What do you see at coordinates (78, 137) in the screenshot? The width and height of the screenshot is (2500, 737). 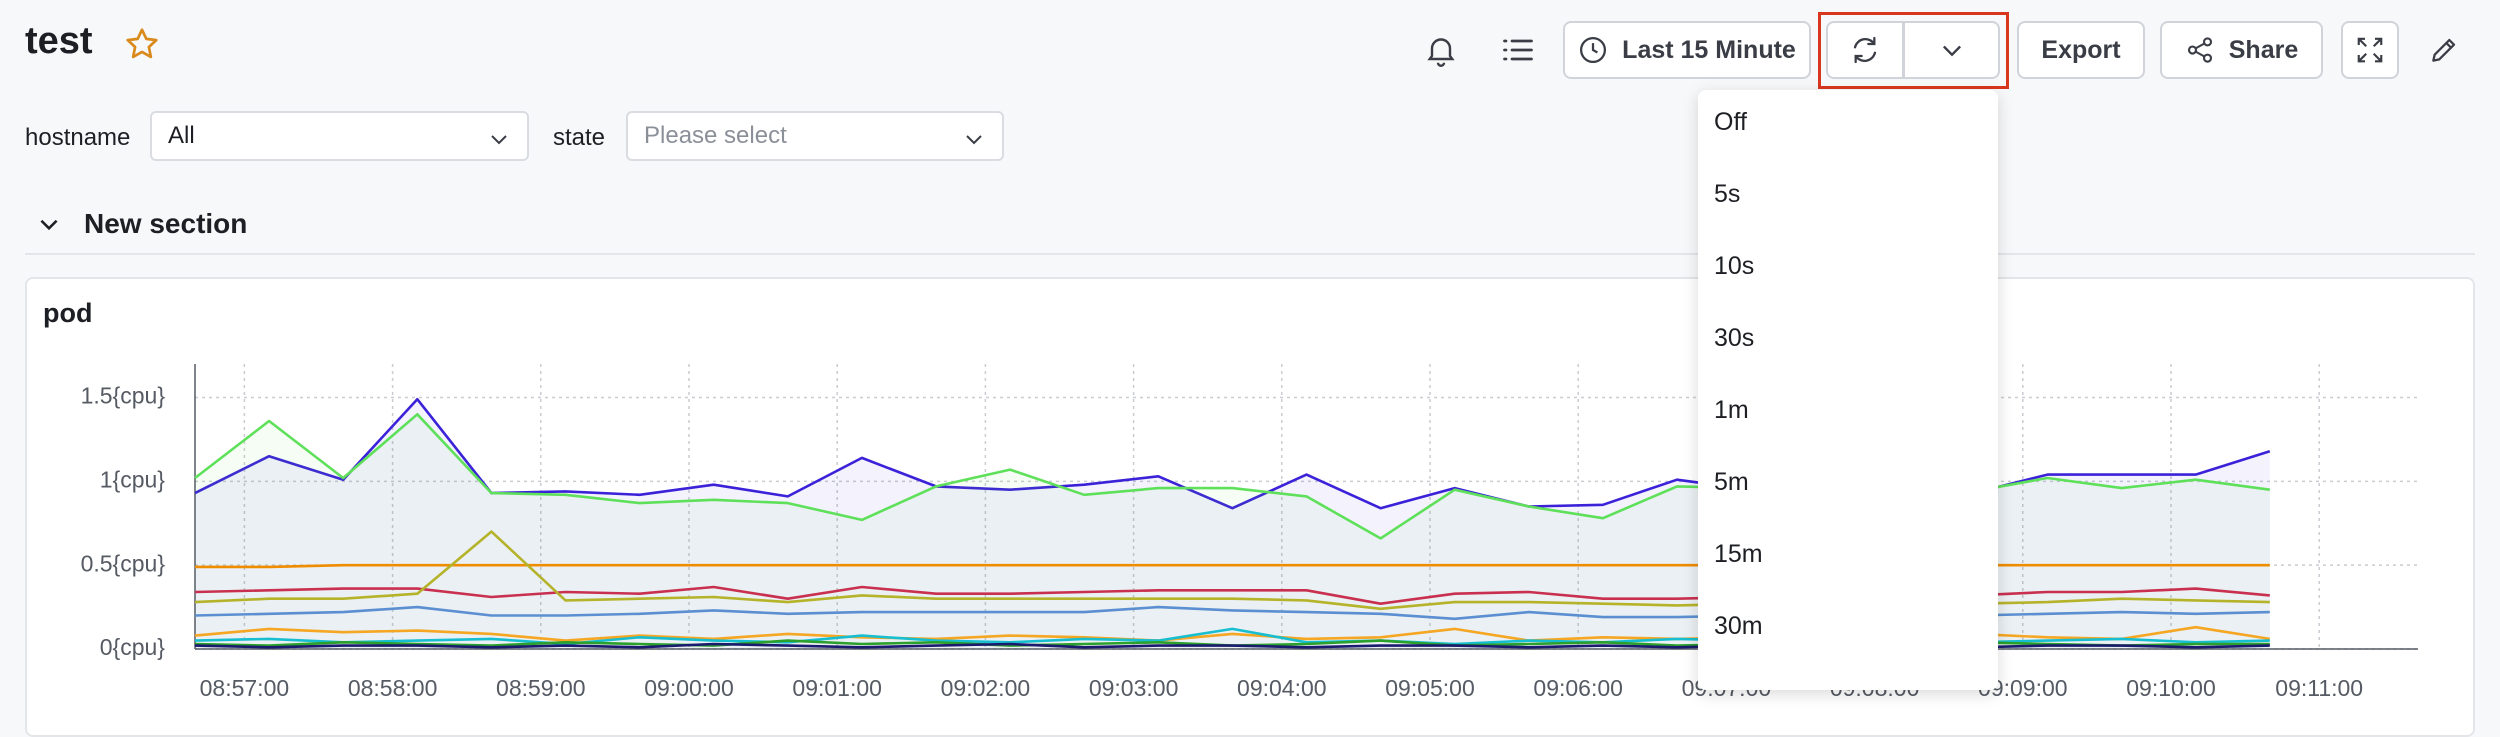 I see `filter-label: hostname` at bounding box center [78, 137].